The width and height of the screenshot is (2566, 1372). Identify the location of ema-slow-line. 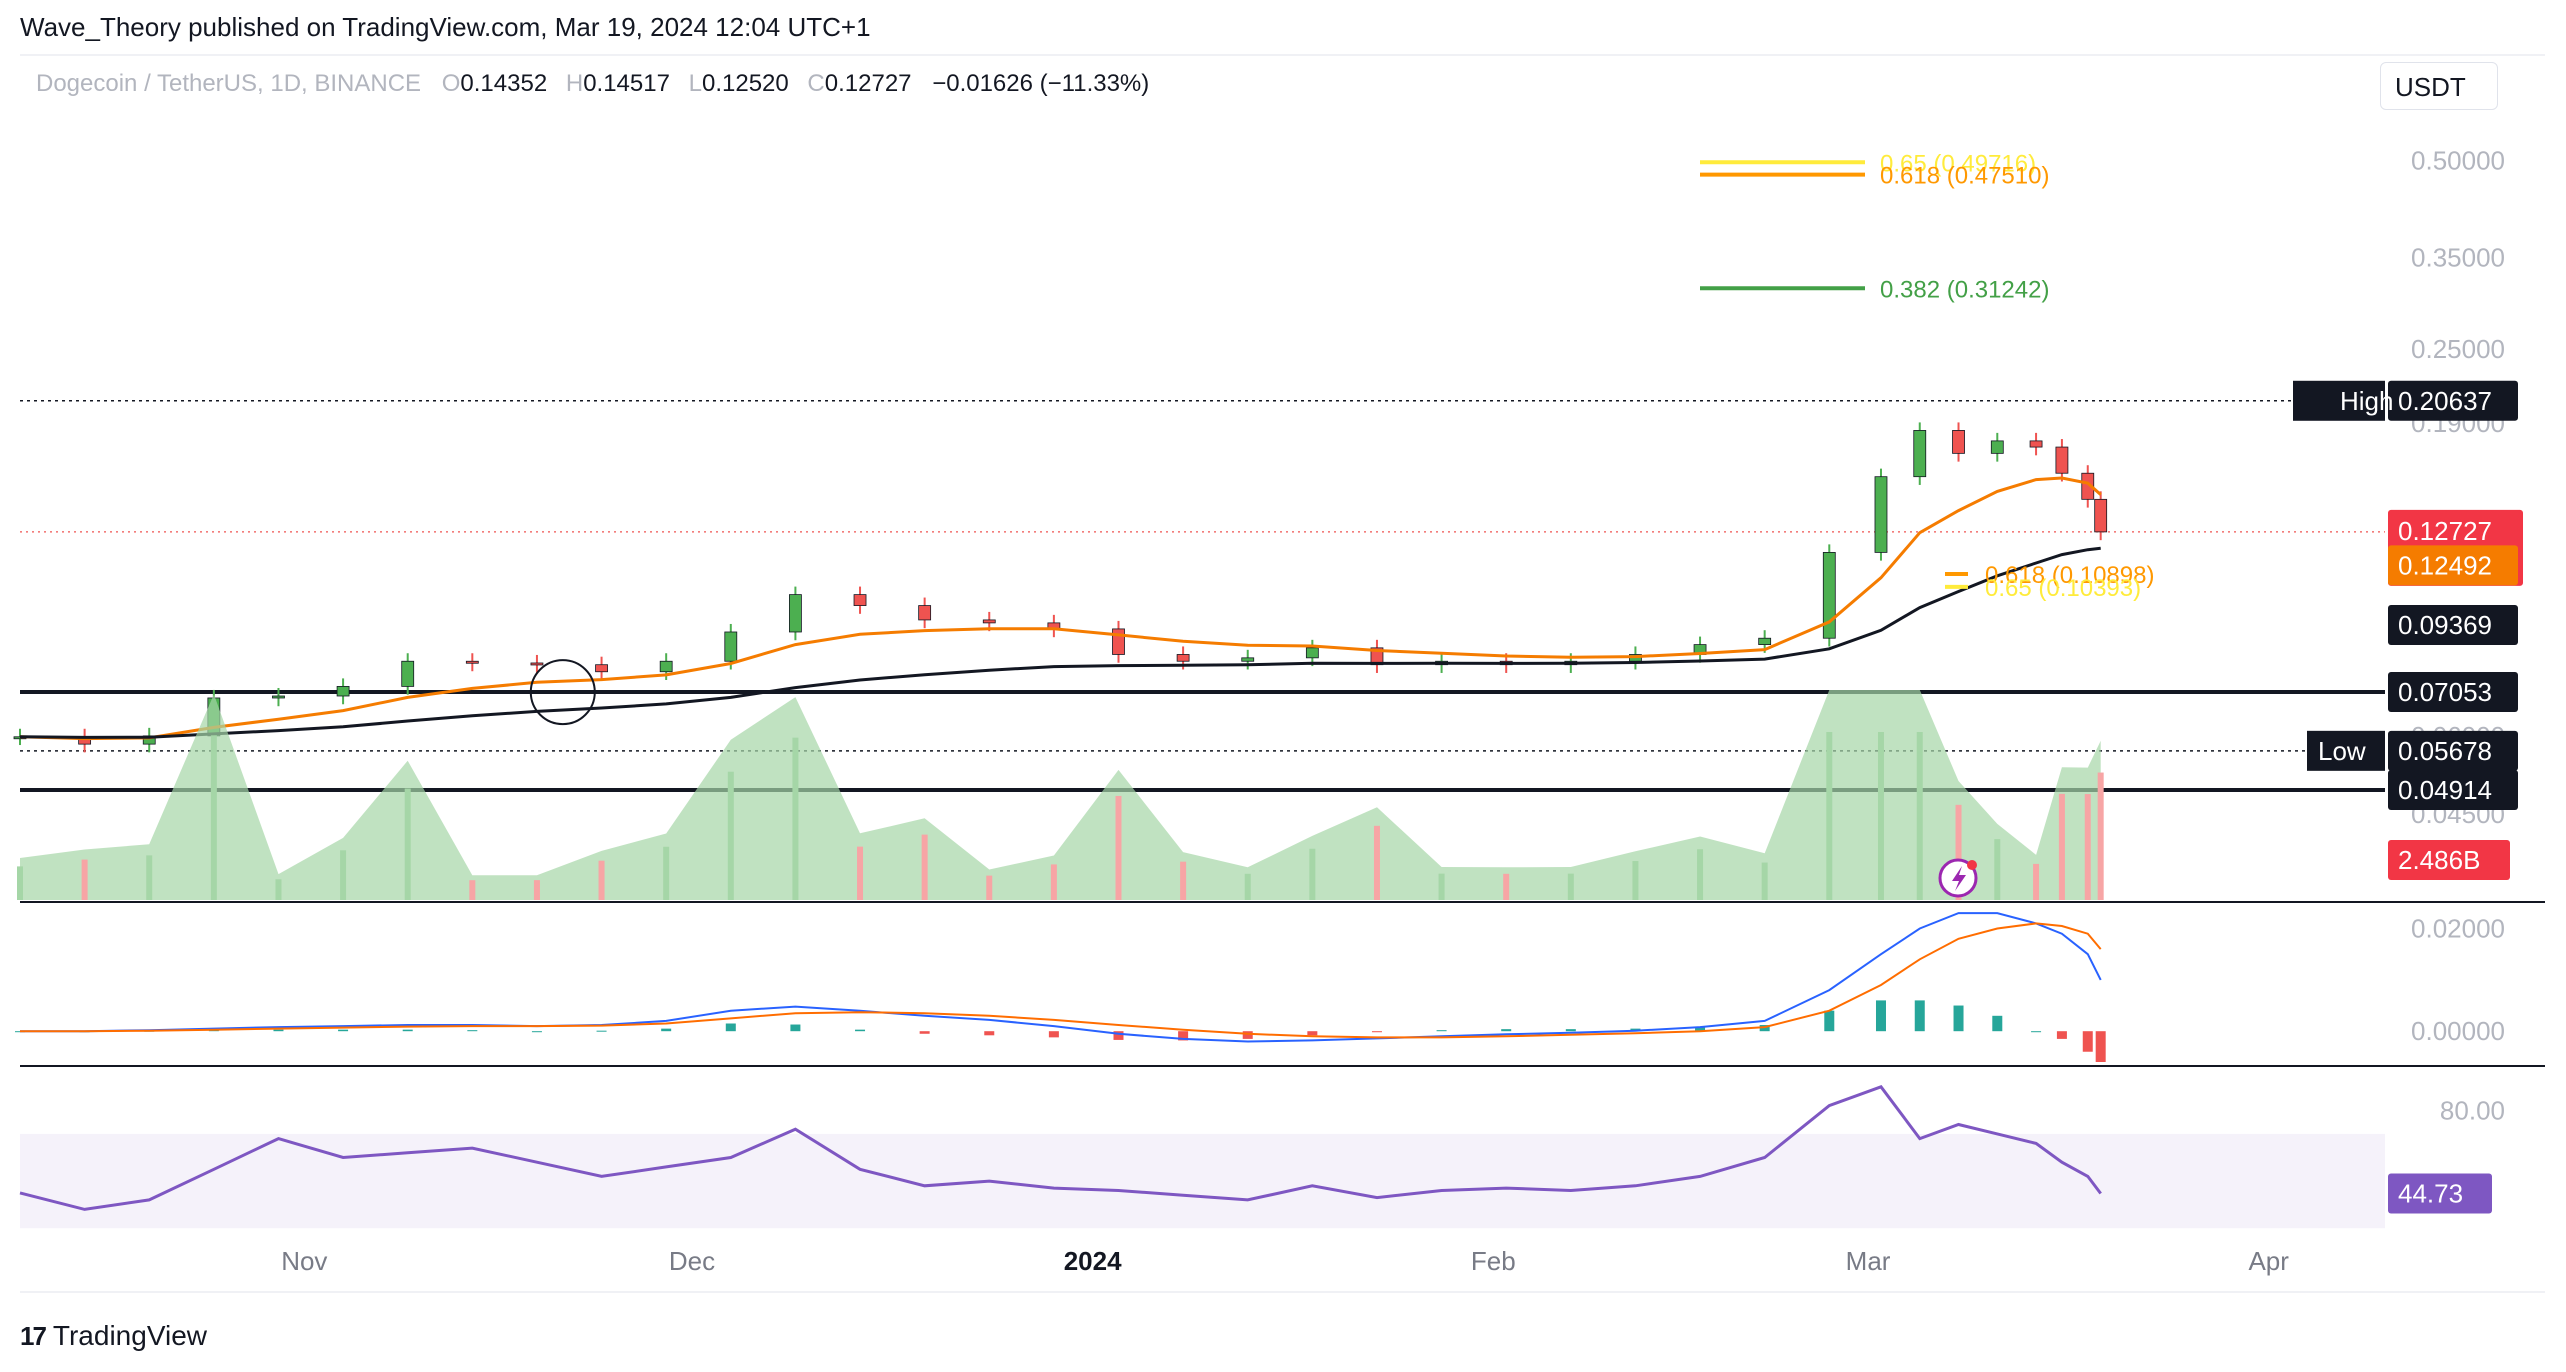
(1060, 642).